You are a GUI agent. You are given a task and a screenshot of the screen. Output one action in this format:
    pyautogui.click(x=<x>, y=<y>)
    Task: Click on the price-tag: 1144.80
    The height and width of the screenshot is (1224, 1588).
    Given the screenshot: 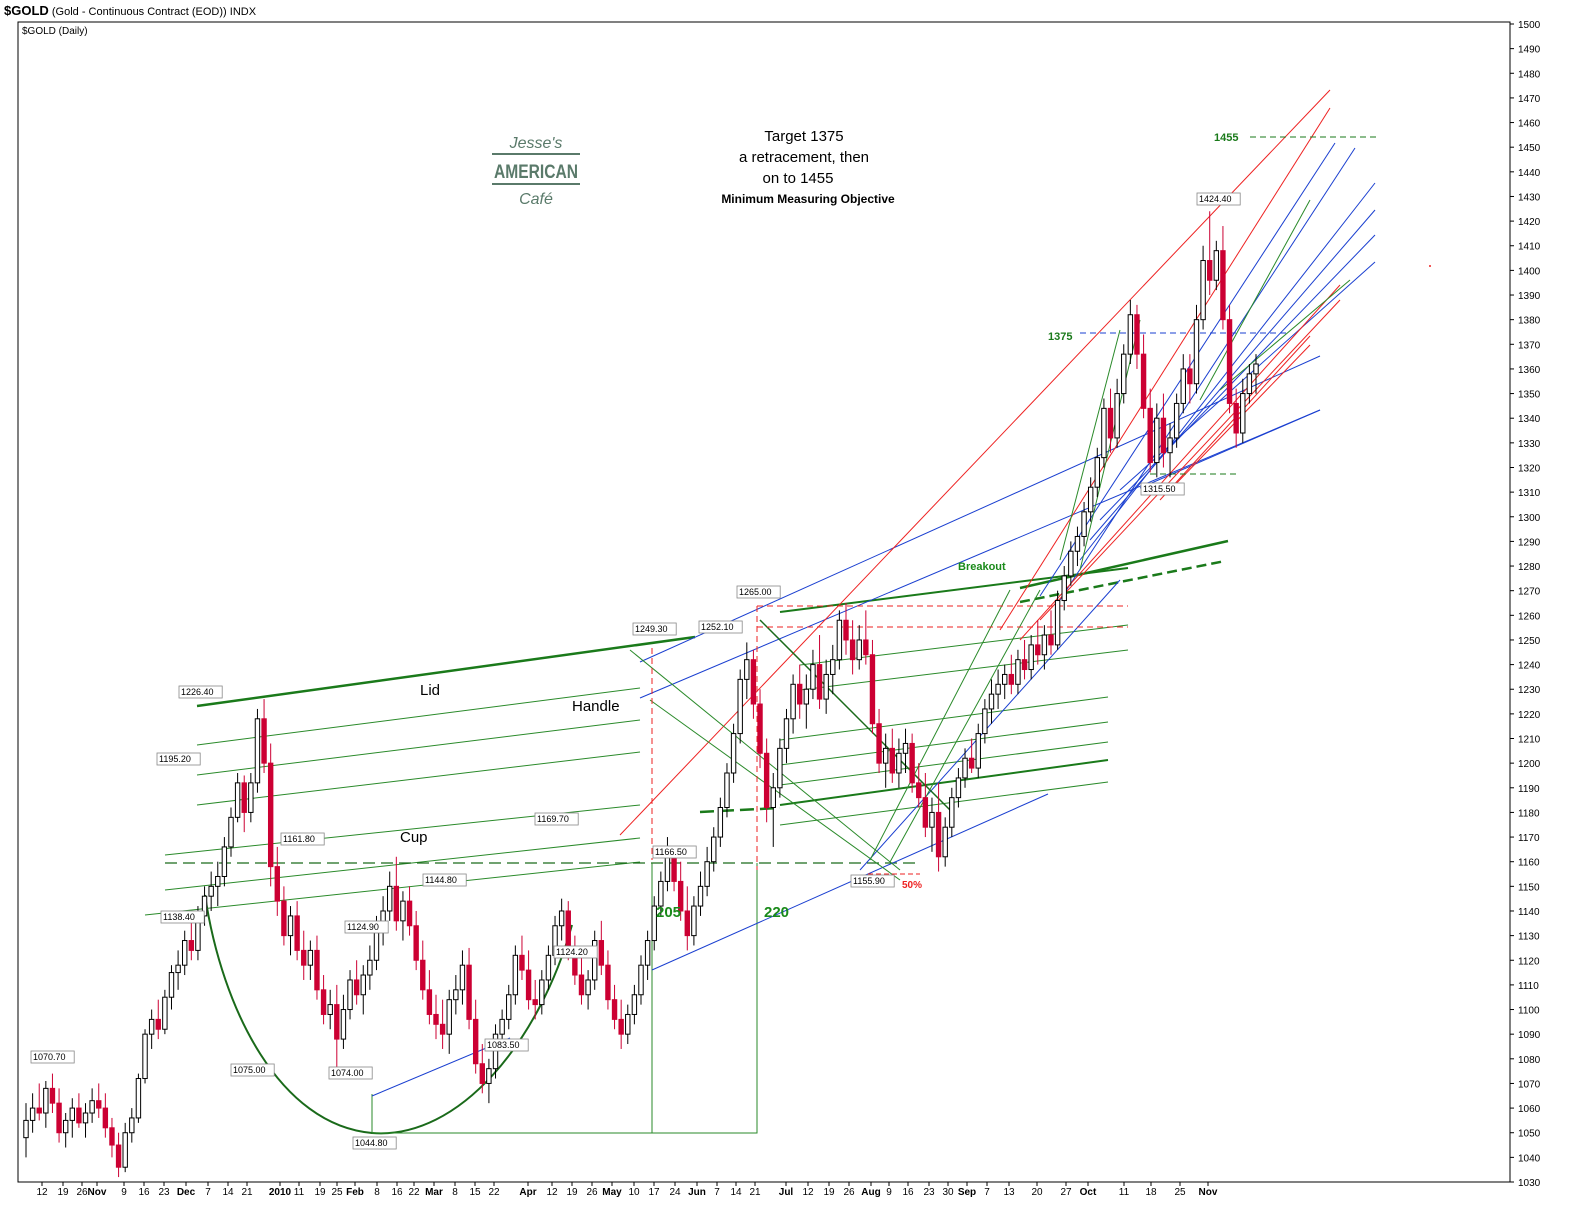 What is the action you would take?
    pyautogui.click(x=444, y=880)
    